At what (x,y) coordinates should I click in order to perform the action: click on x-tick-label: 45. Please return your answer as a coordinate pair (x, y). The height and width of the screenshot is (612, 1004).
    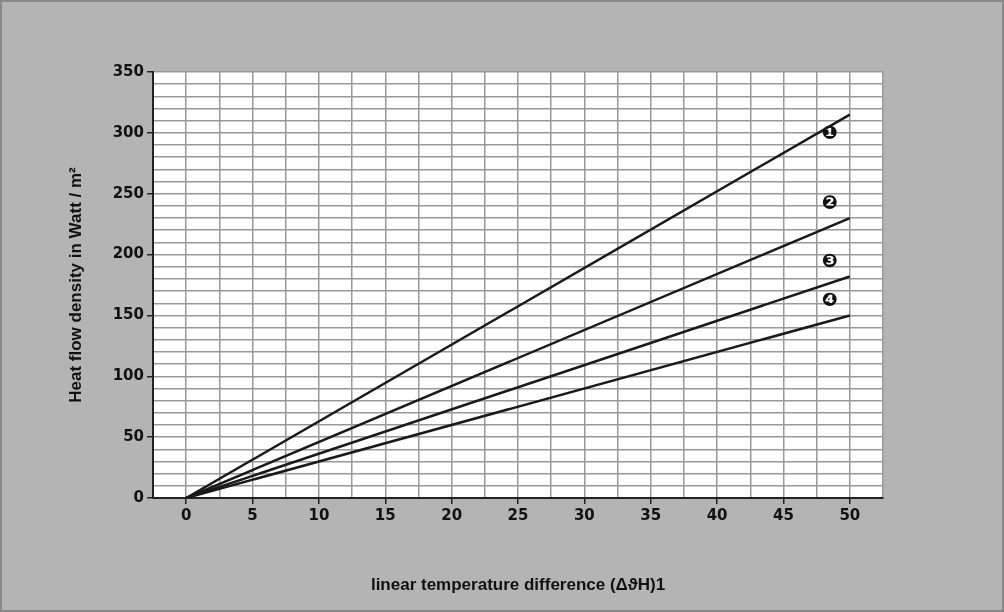
    Looking at the image, I should click on (783, 514).